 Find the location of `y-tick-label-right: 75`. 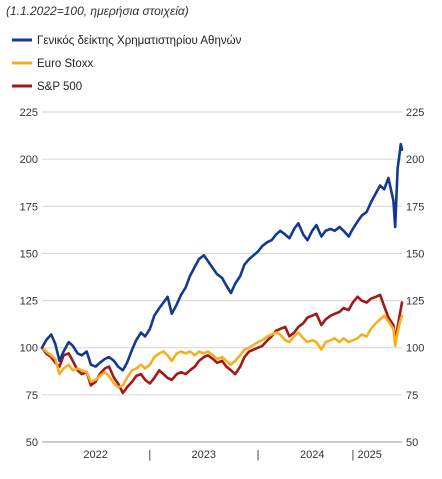

y-tick-label-right: 75 is located at coordinates (412, 396).